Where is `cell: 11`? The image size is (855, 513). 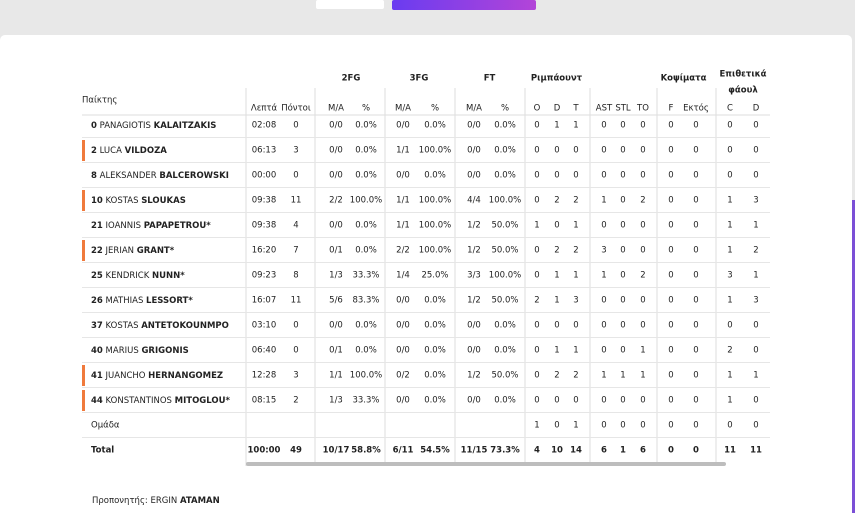 cell: 11 is located at coordinates (756, 451).